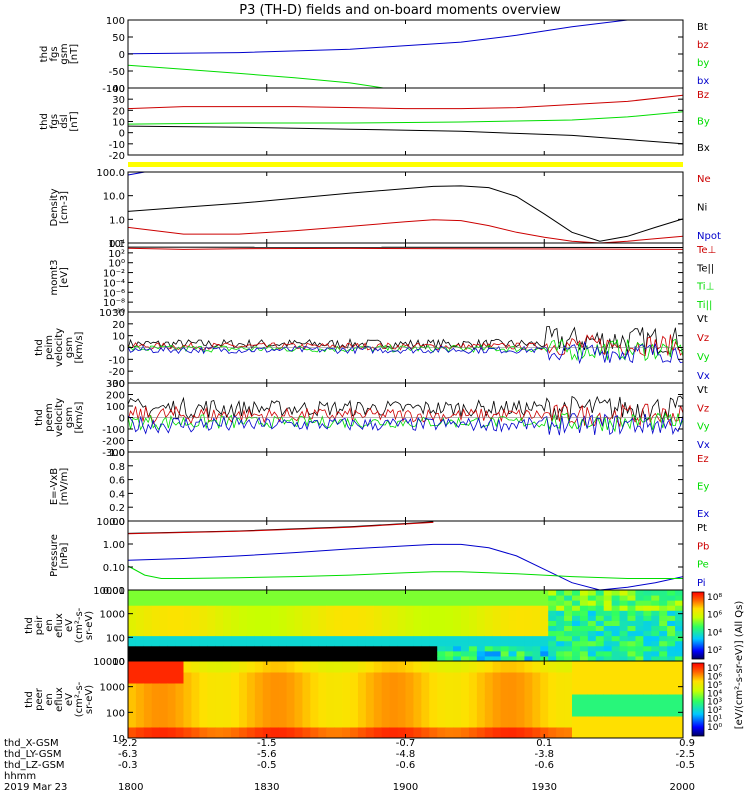 The width and height of the screenshot is (750, 800). Describe the element at coordinates (49, 625) in the screenshot. I see `y-axis-label-line: en` at that location.